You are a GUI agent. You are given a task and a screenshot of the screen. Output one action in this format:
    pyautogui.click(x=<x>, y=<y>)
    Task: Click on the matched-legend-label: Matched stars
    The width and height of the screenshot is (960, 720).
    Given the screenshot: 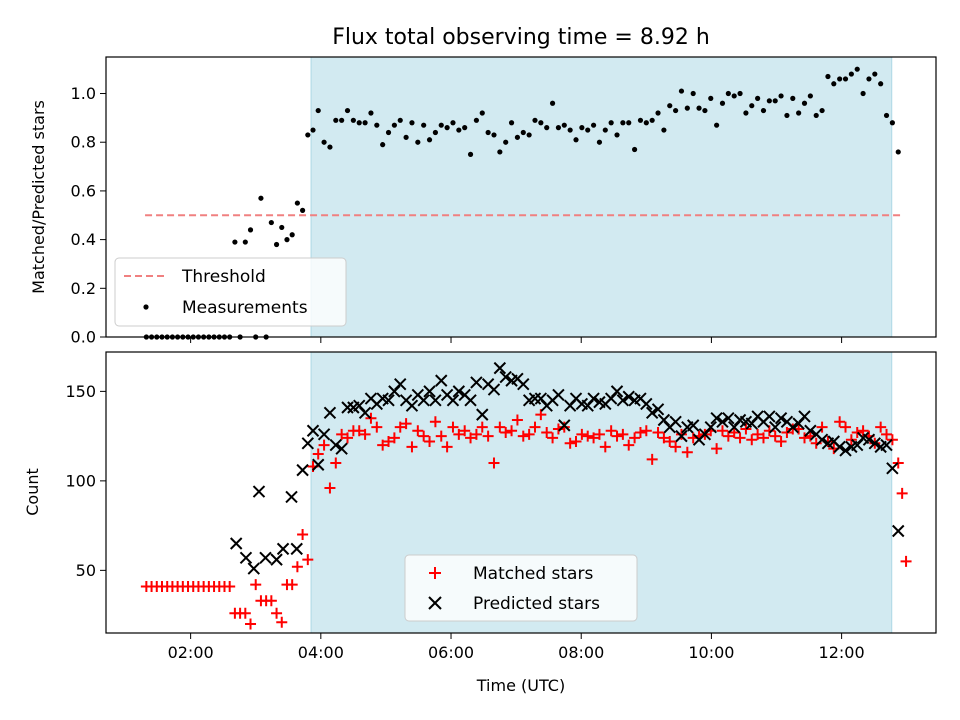 What is the action you would take?
    pyautogui.click(x=533, y=574)
    